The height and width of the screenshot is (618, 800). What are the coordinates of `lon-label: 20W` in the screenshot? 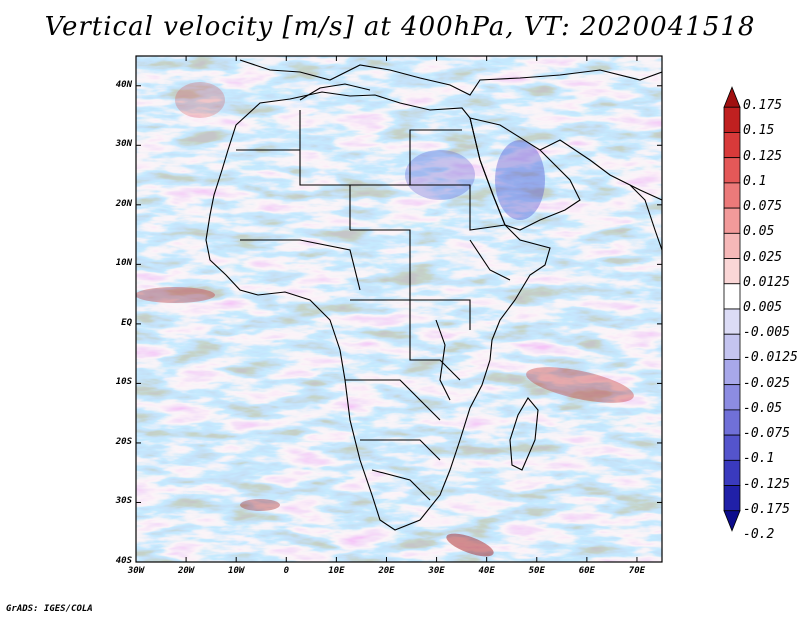 It's located at (186, 571).